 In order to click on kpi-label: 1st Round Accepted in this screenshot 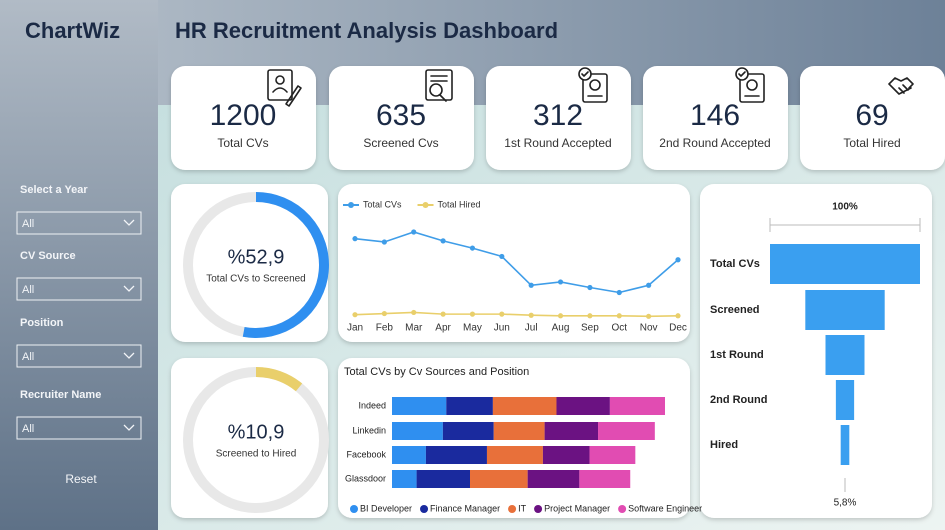, I will do `click(557, 143)`.